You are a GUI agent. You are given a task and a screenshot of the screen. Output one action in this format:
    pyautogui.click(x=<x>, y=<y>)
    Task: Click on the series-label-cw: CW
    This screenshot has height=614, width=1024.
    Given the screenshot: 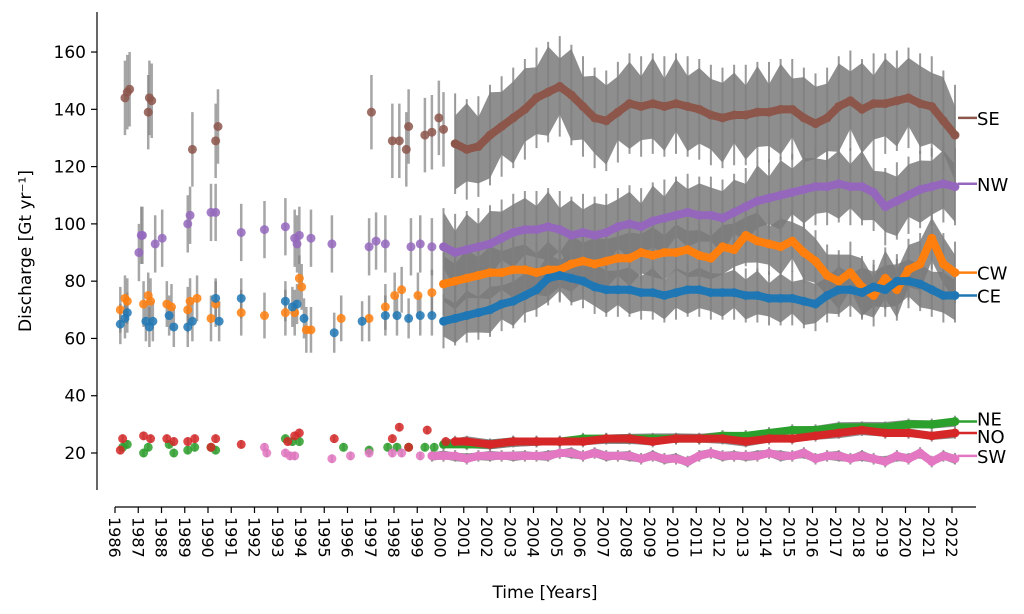 What is the action you would take?
    pyautogui.click(x=992, y=274)
    